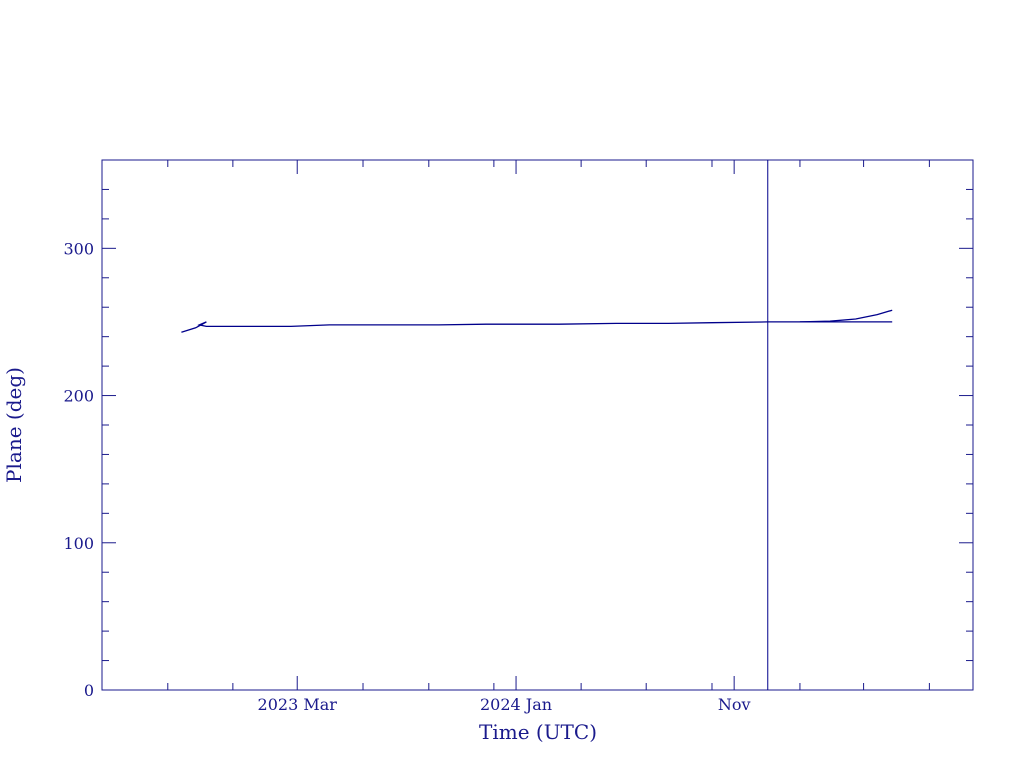 Image resolution: width=1024 pixels, height=768 pixels. What do you see at coordinates (14, 425) in the screenshot?
I see `y-axis-title: Plane (deg)` at bounding box center [14, 425].